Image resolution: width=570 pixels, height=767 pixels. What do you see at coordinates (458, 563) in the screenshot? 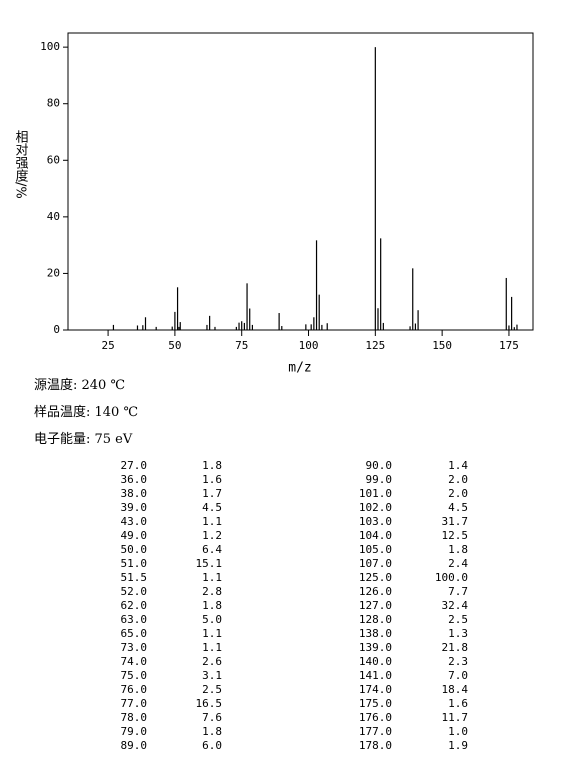
I see `table-intensity: 2.4` at bounding box center [458, 563].